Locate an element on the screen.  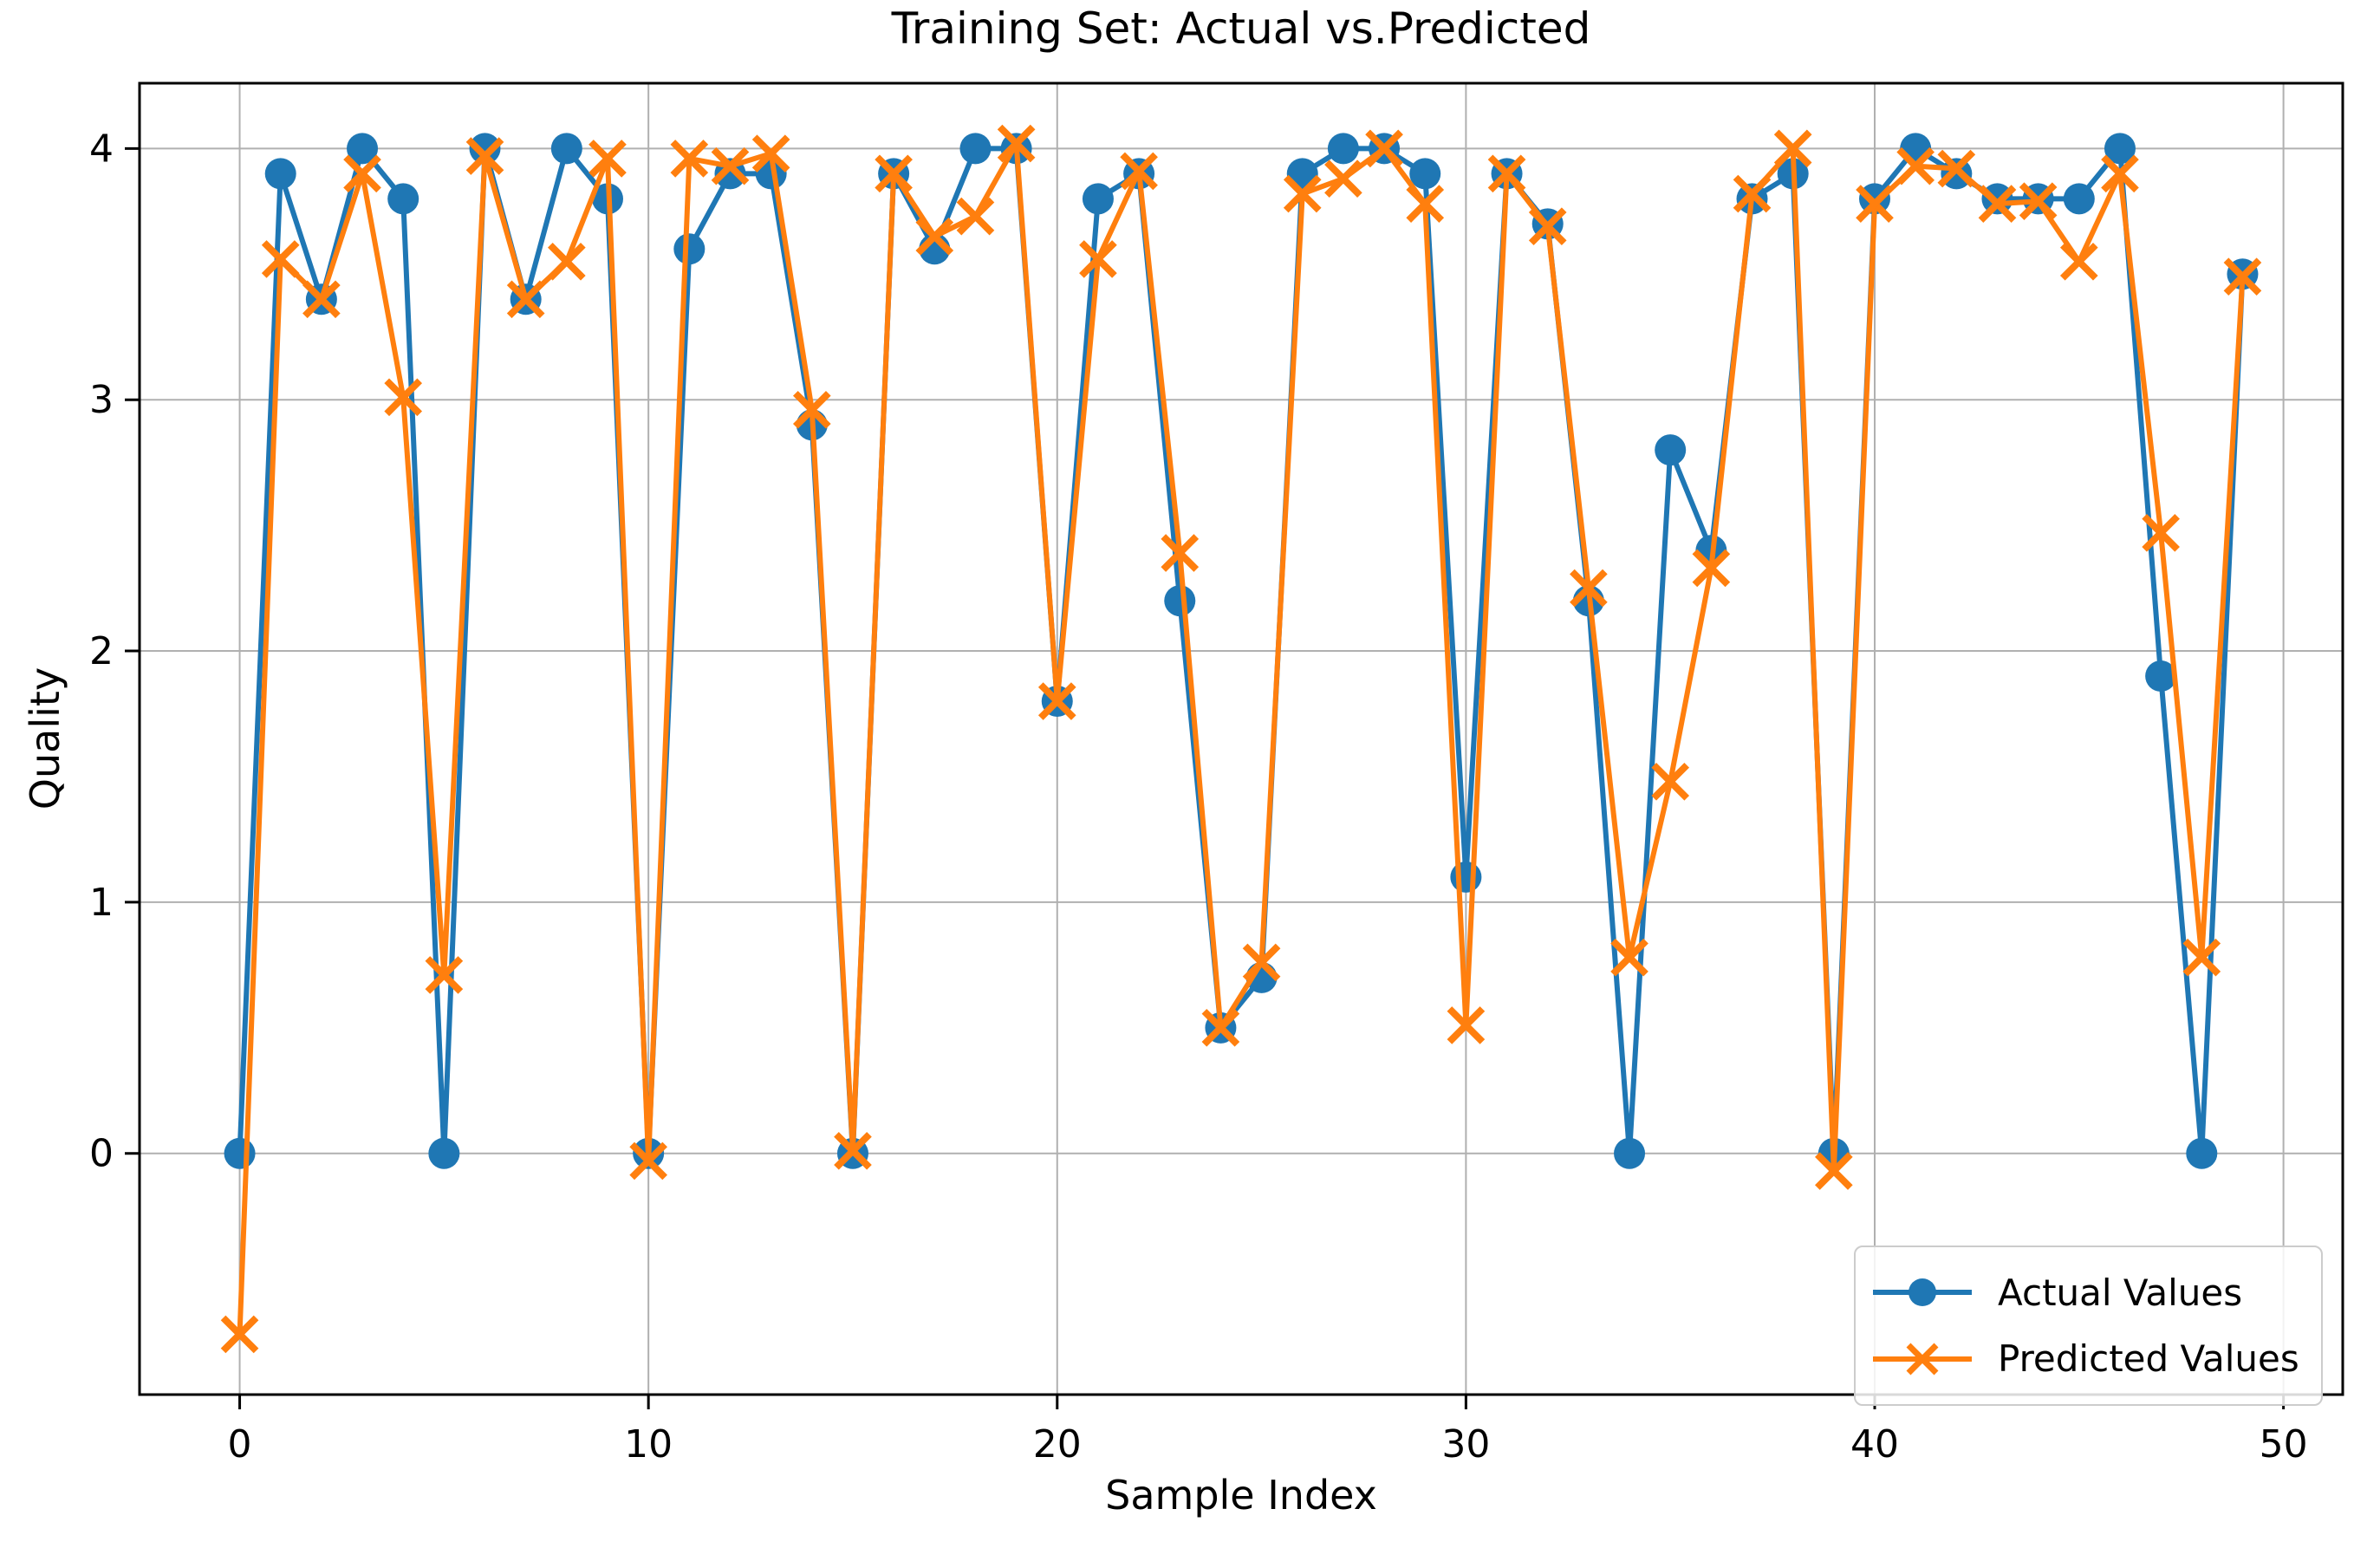
legend-label-predicted: Predicted Values is located at coordinates (2148, 1359).